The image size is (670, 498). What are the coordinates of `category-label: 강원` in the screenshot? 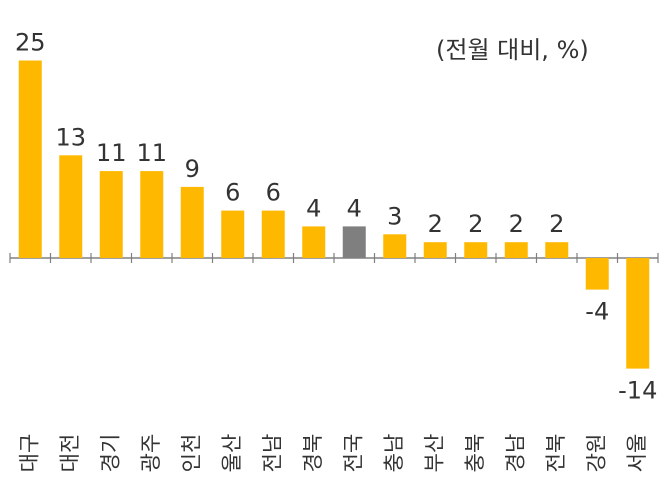 It's located at (596, 453).